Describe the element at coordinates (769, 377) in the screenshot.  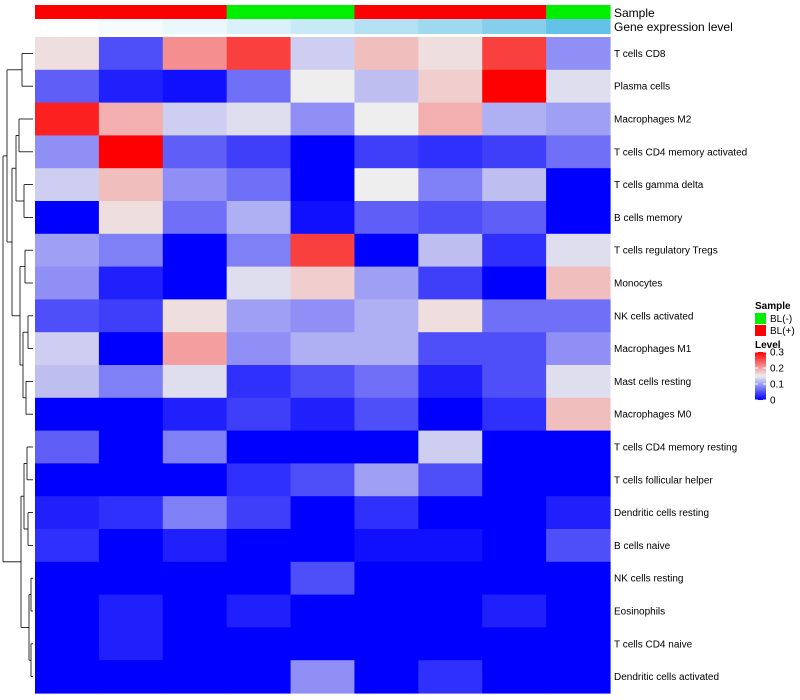
I see `legend-ticks: 0.3 0.2 0.1 0` at that location.